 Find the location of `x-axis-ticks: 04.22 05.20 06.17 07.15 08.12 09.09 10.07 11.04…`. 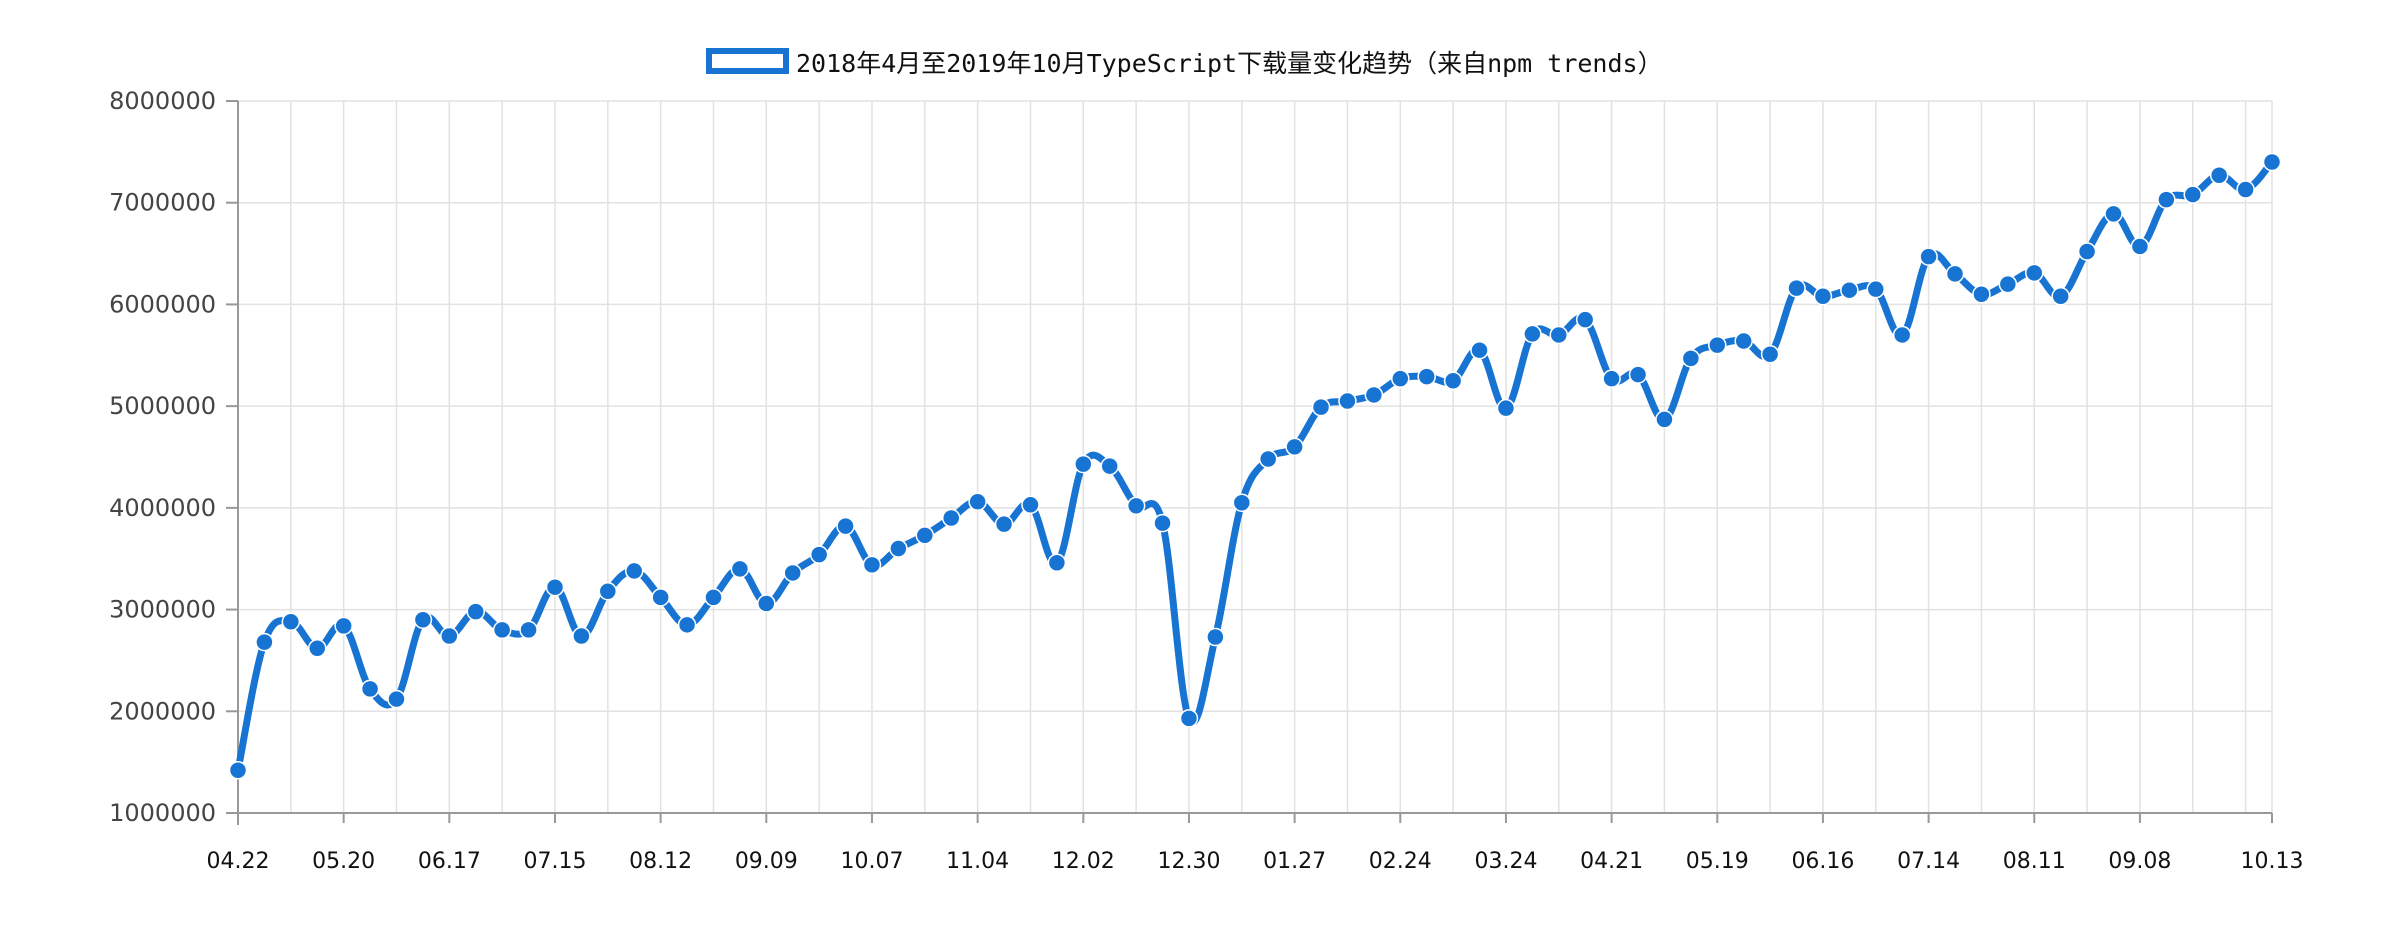

x-axis-ticks: 04.22 05.20 06.17 07.15 08.12 09.09 10.07 11.04… is located at coordinates (1255, 843).